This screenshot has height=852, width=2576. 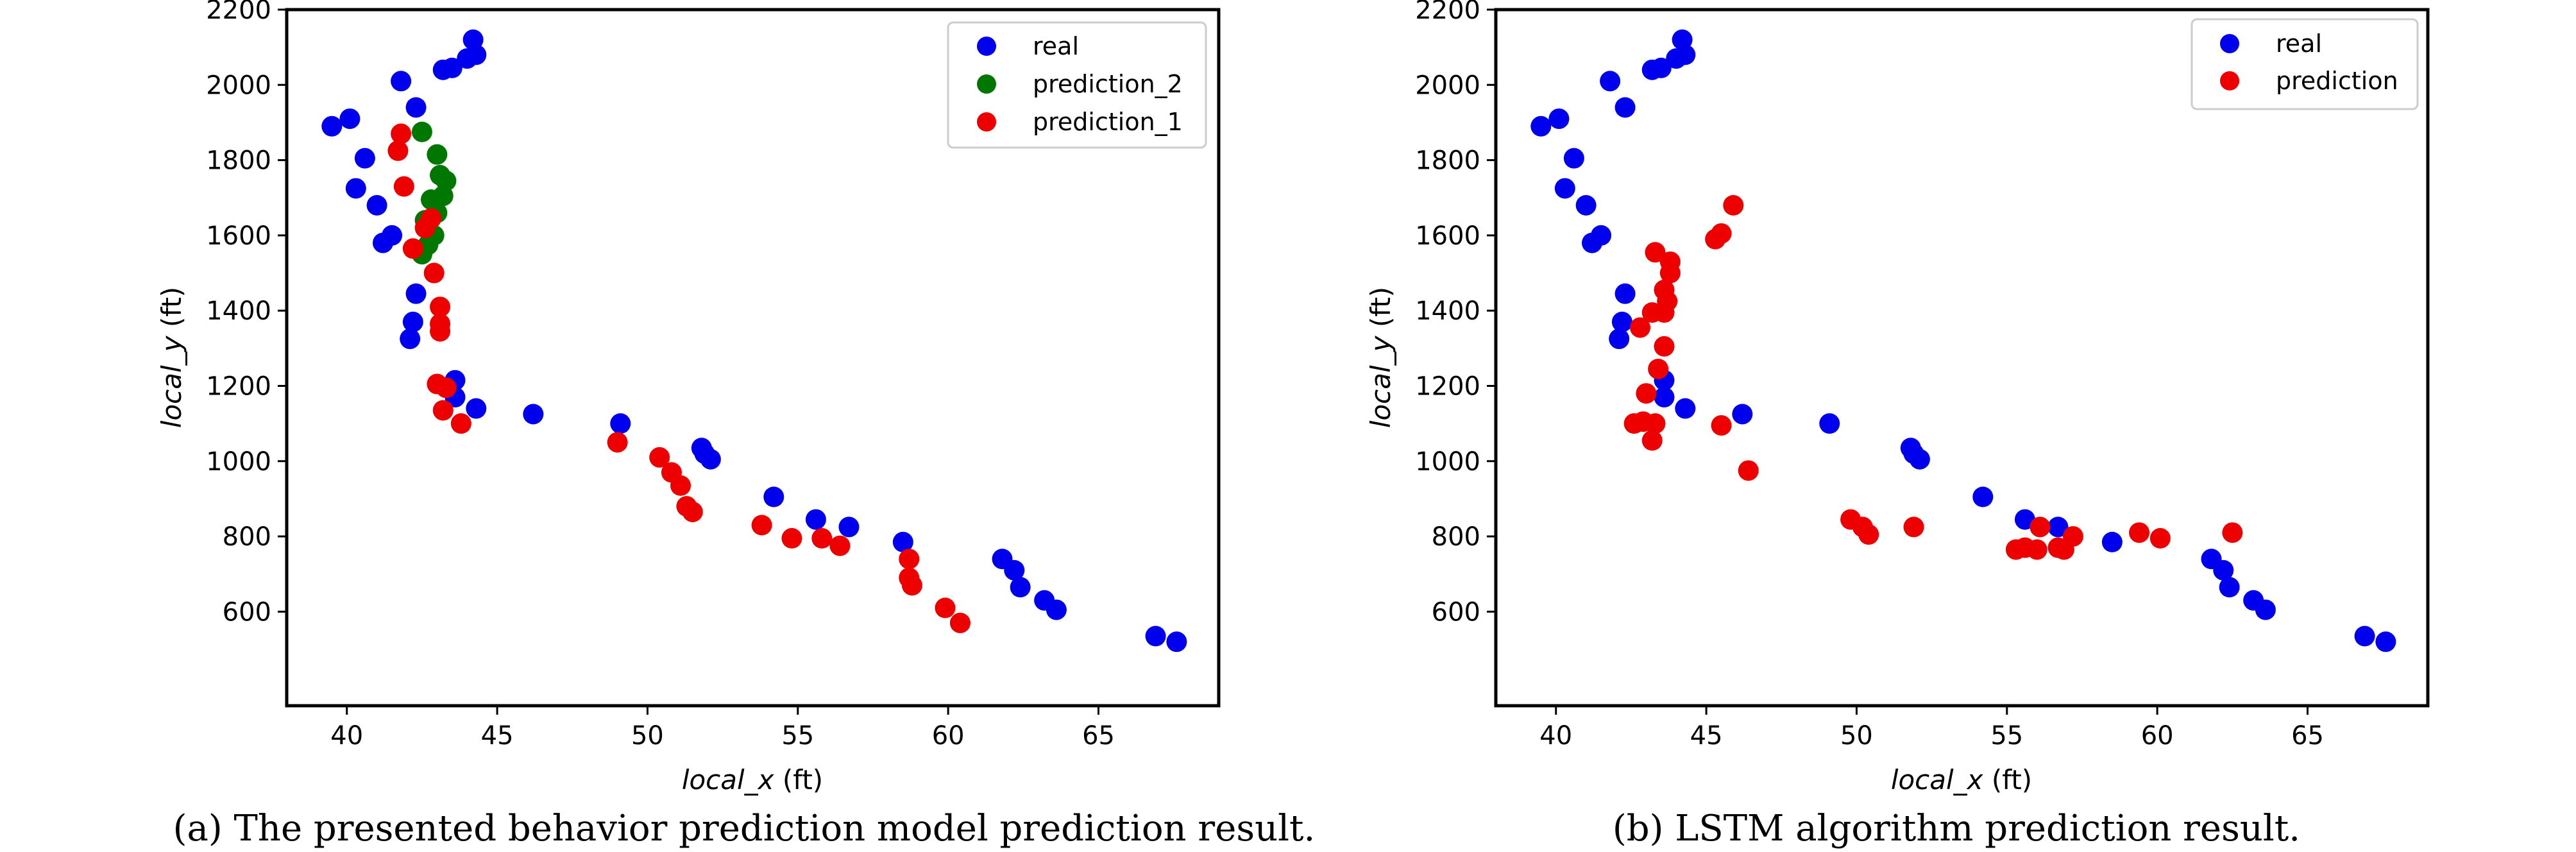 What do you see at coordinates (238, 12) in the screenshot?
I see `panel-a-ytick-label: 2200` at bounding box center [238, 12].